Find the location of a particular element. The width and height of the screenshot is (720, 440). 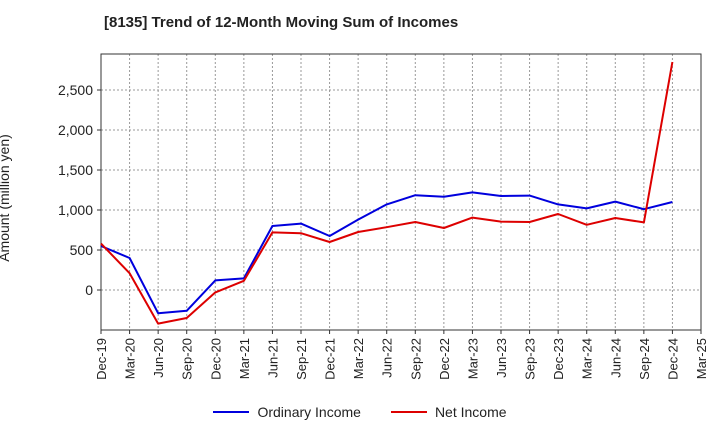

x-tick-label: Mar-25 is located at coordinates (701, 358).